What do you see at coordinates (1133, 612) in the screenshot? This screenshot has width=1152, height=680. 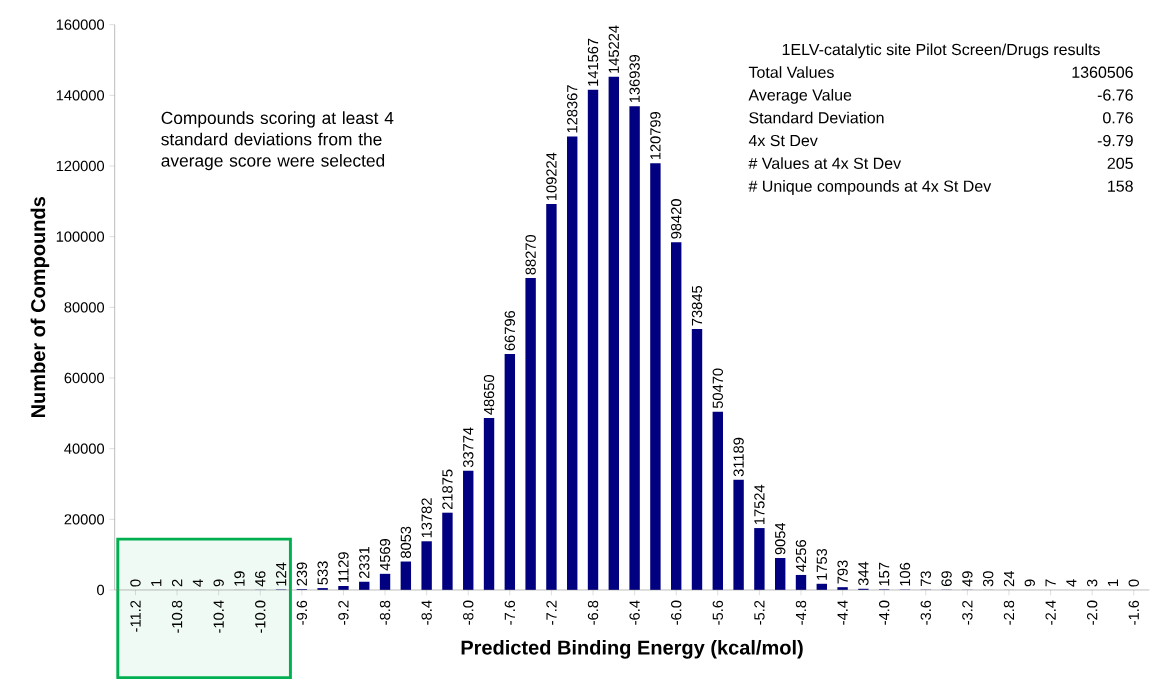 I see `x-tick-label: -1.6` at bounding box center [1133, 612].